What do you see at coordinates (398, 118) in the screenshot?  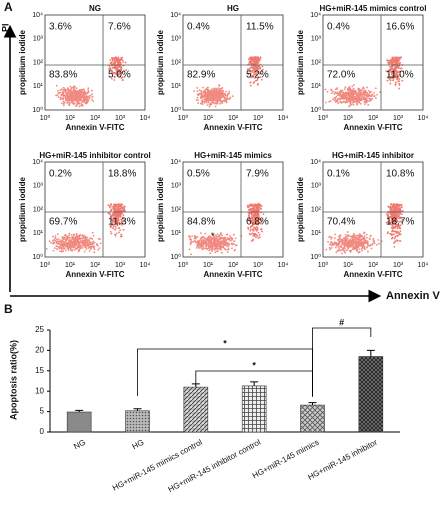 I see `x-tick-label: 10³` at bounding box center [398, 118].